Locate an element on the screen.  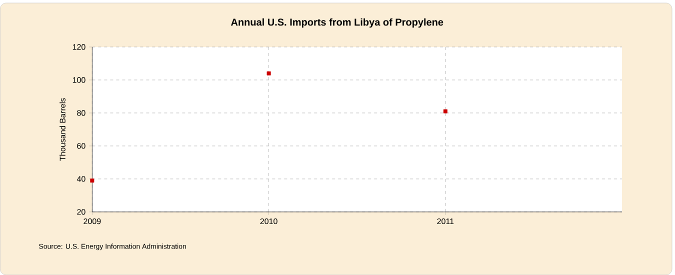
chart-title: Annual U.S. Imports from Libya of Propylene is located at coordinates (337, 23).